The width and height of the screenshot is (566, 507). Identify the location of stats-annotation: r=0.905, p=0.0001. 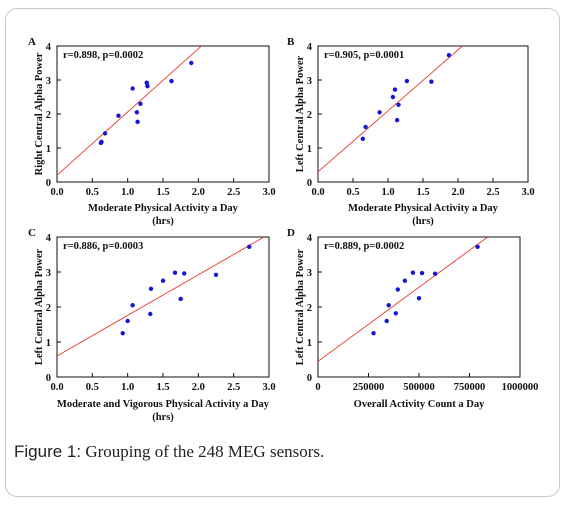
(364, 55).